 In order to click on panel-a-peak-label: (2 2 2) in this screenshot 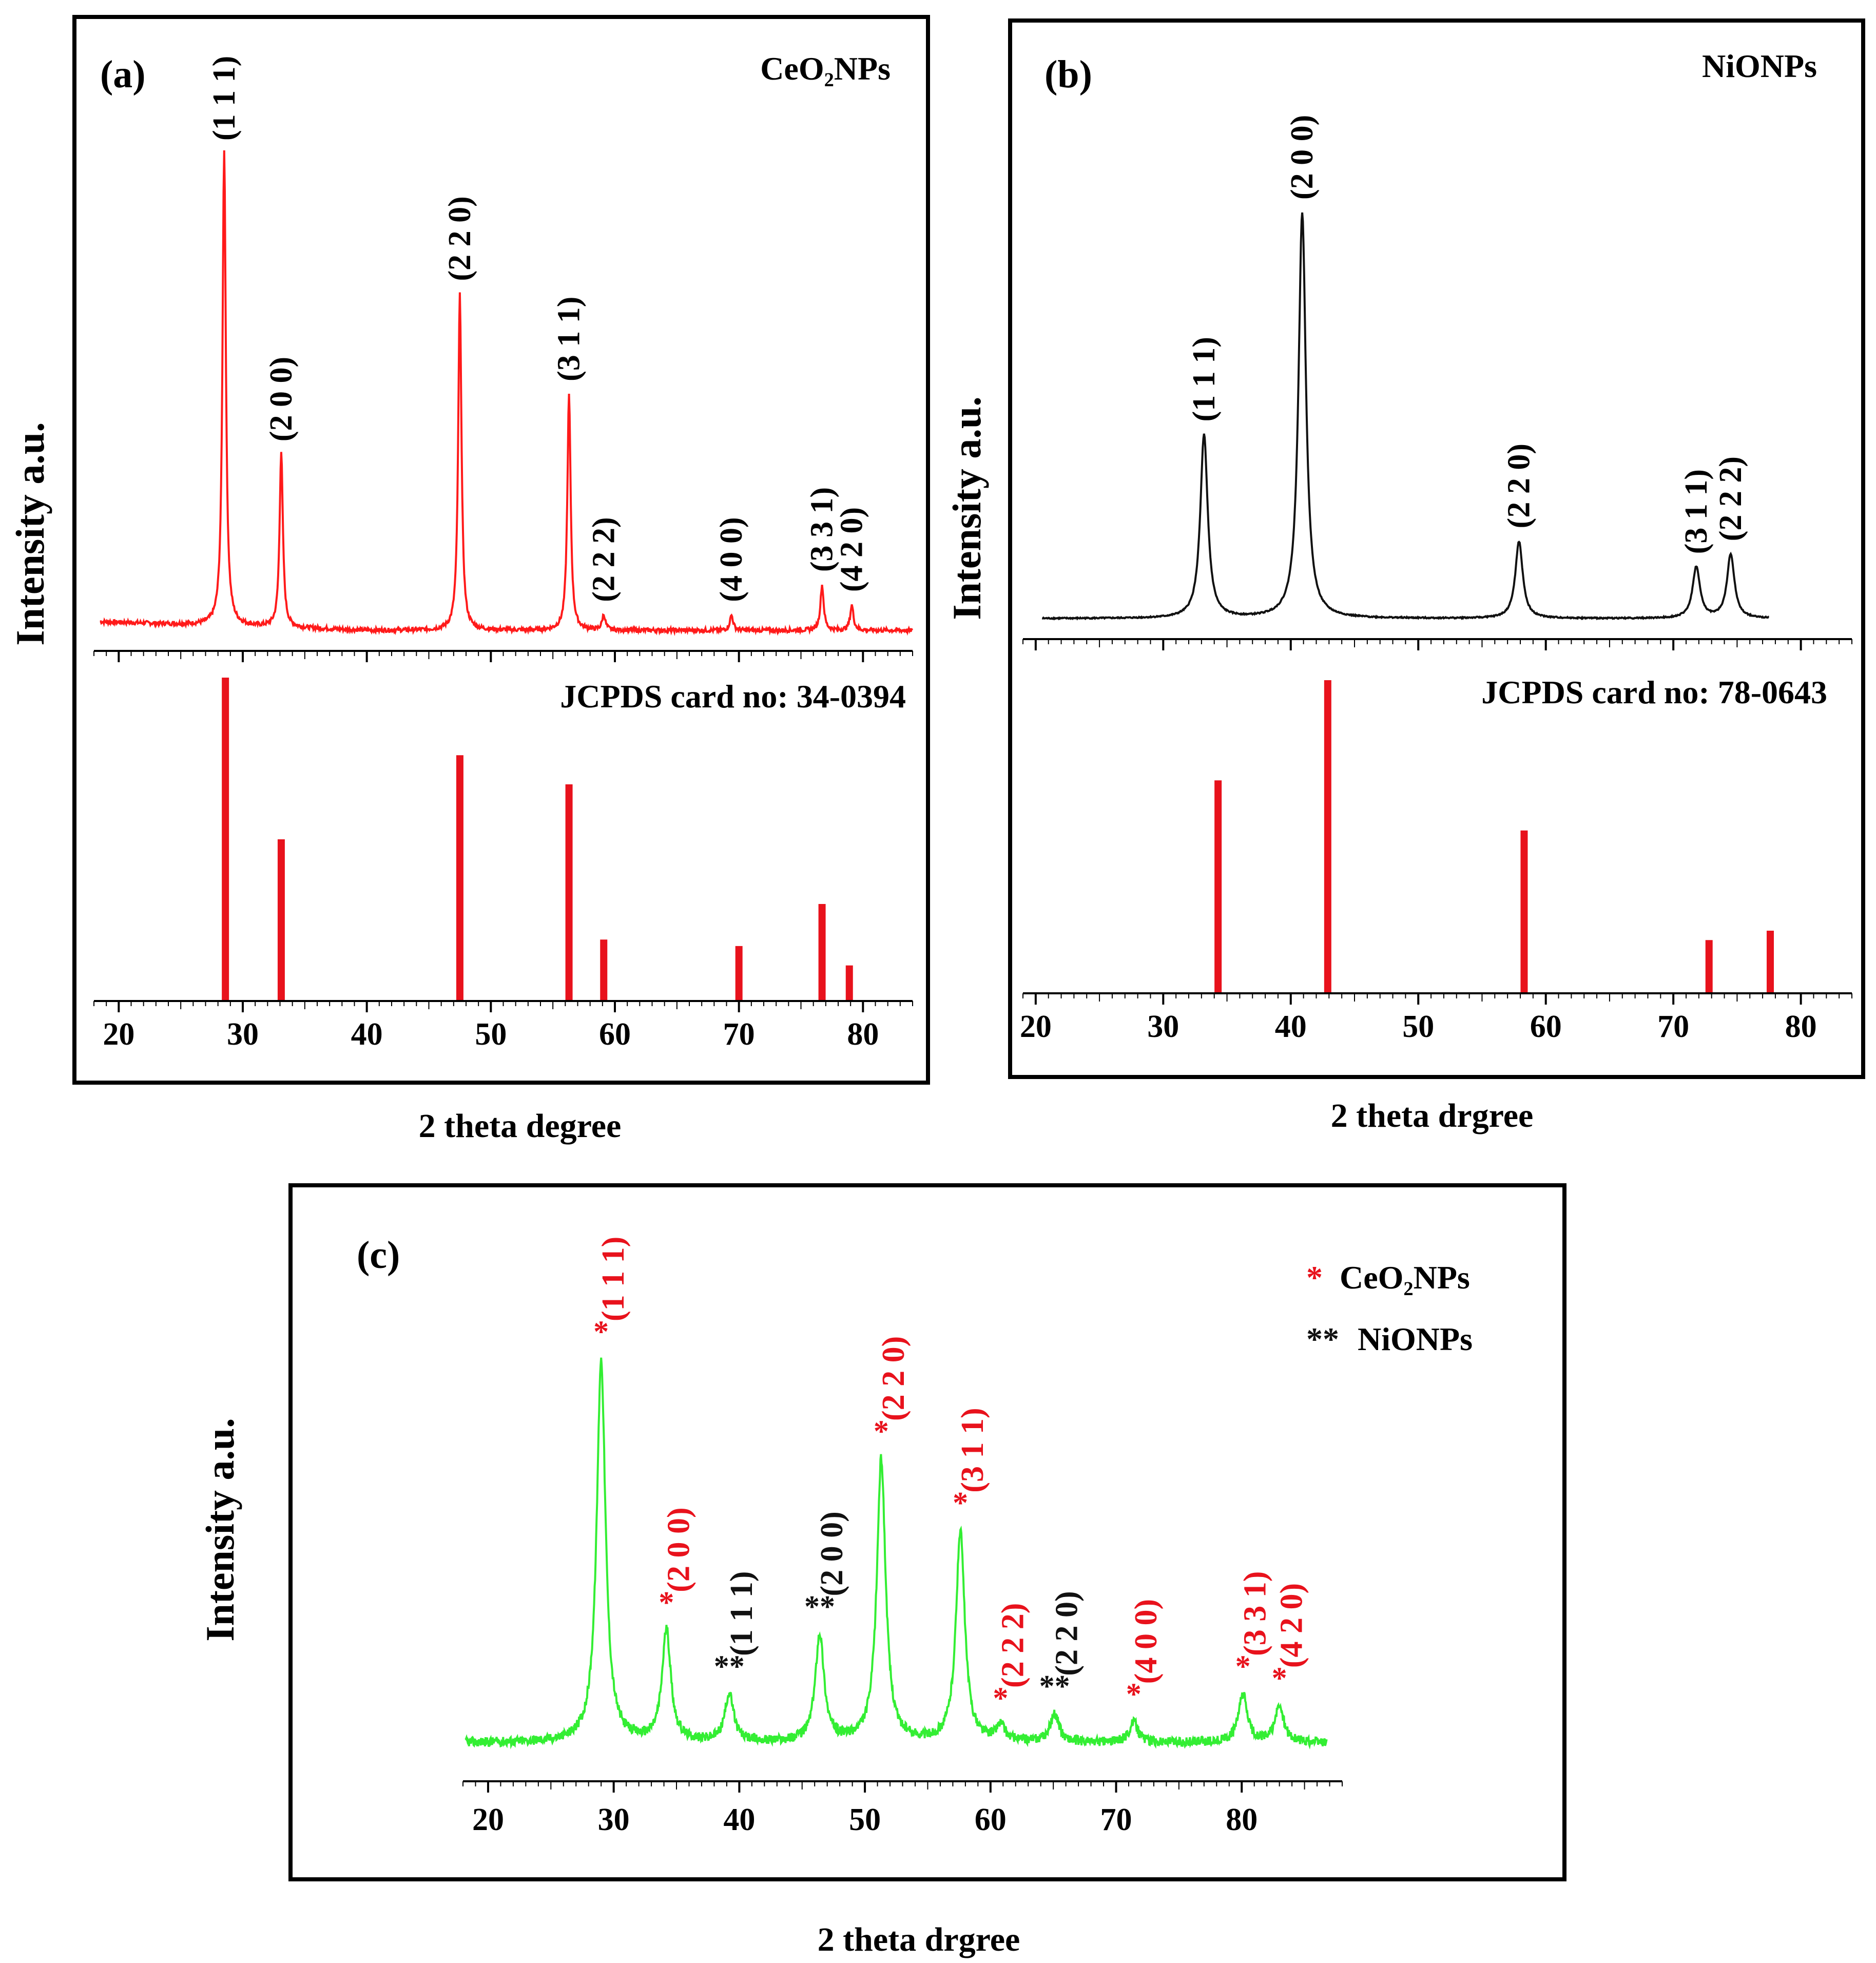, I will do `click(603, 559)`.